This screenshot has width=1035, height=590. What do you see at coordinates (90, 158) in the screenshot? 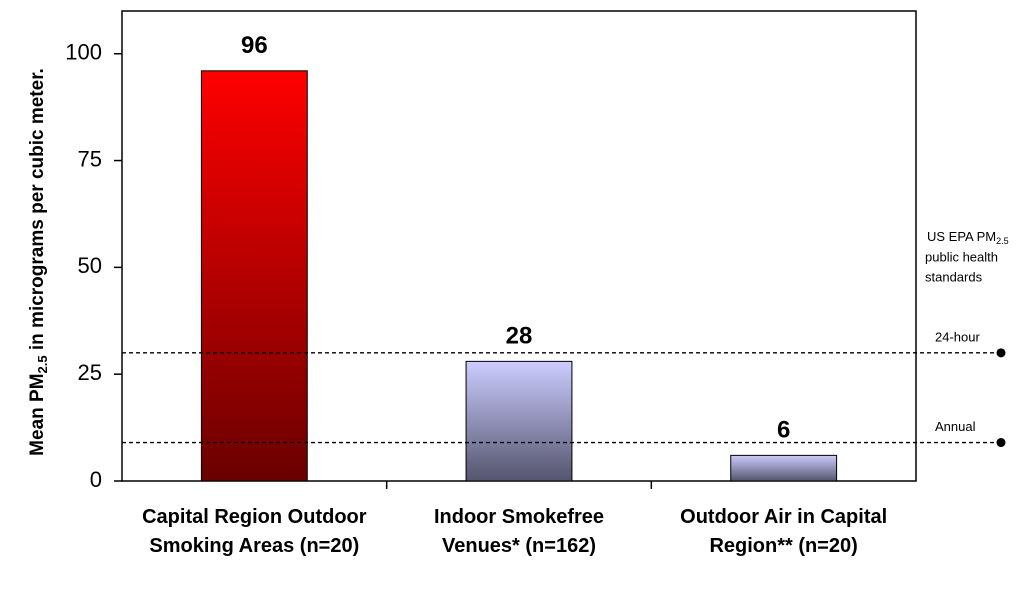
I see `y-tick-label: 75` at bounding box center [90, 158].